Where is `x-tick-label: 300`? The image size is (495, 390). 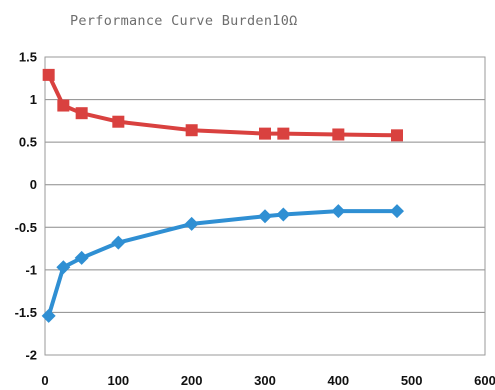
x-tick-label: 300 is located at coordinates (265, 380).